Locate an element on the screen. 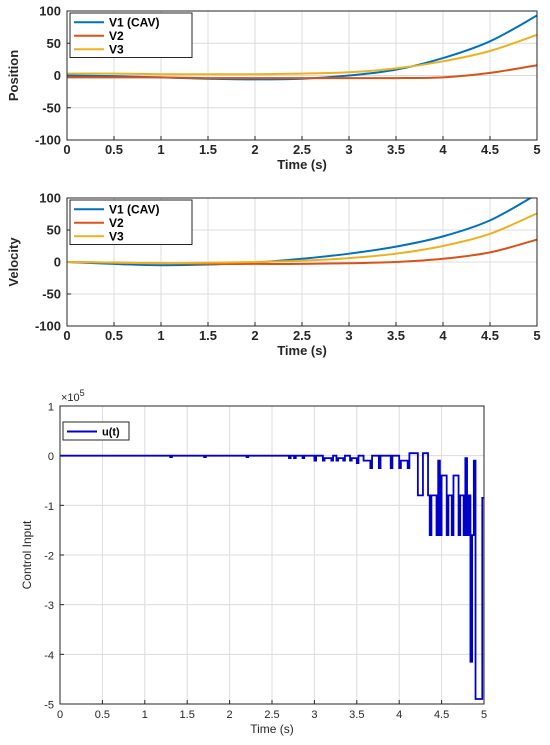 This screenshot has width=550, height=745. legend-label-1: u(t) is located at coordinates (111, 433).